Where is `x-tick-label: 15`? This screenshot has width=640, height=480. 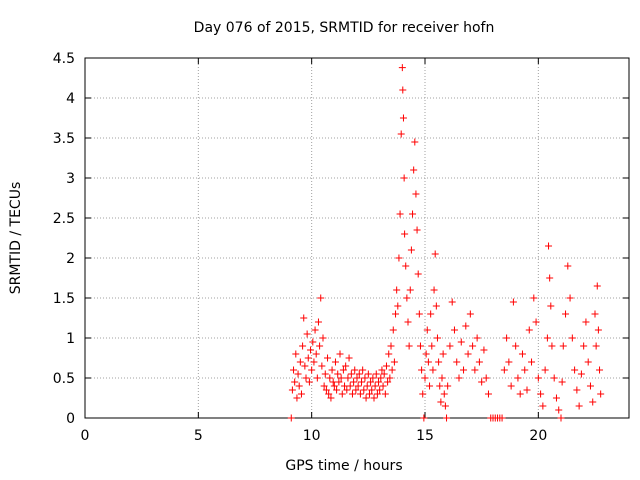 x-tick-label: 15 is located at coordinates (425, 436).